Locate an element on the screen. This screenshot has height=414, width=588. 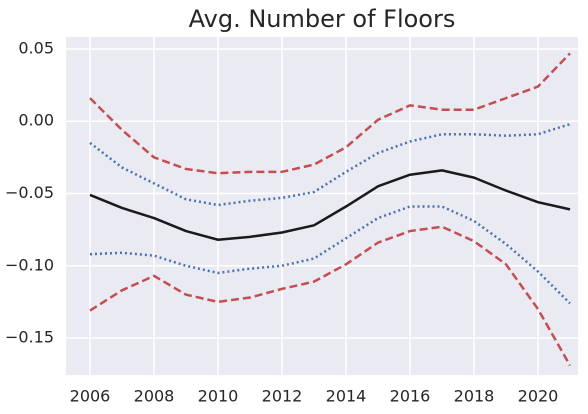
x-tick-label: 2020 is located at coordinates (538, 396).